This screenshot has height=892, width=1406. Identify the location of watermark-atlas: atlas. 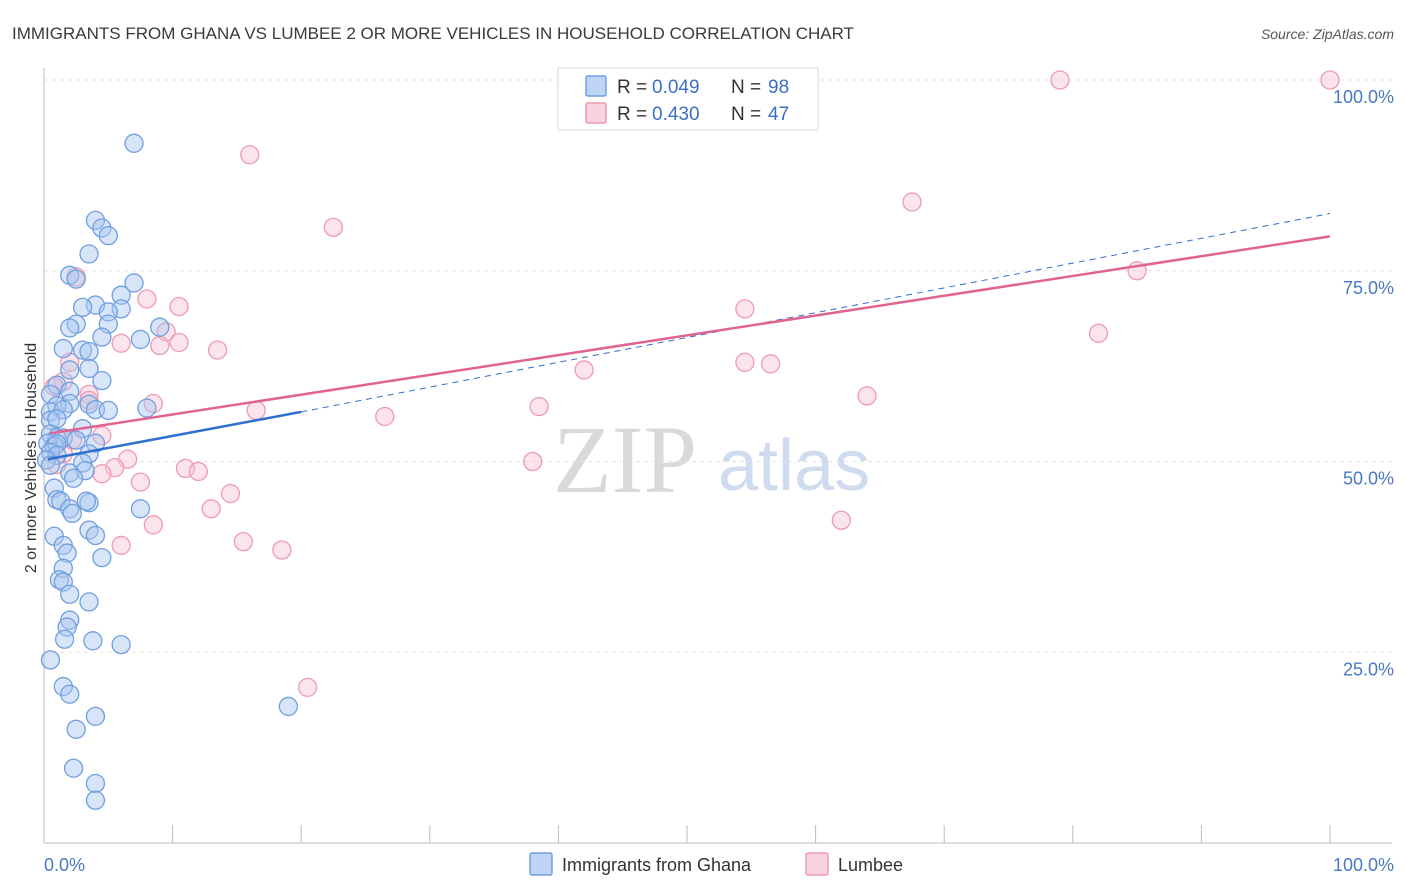
(794, 466).